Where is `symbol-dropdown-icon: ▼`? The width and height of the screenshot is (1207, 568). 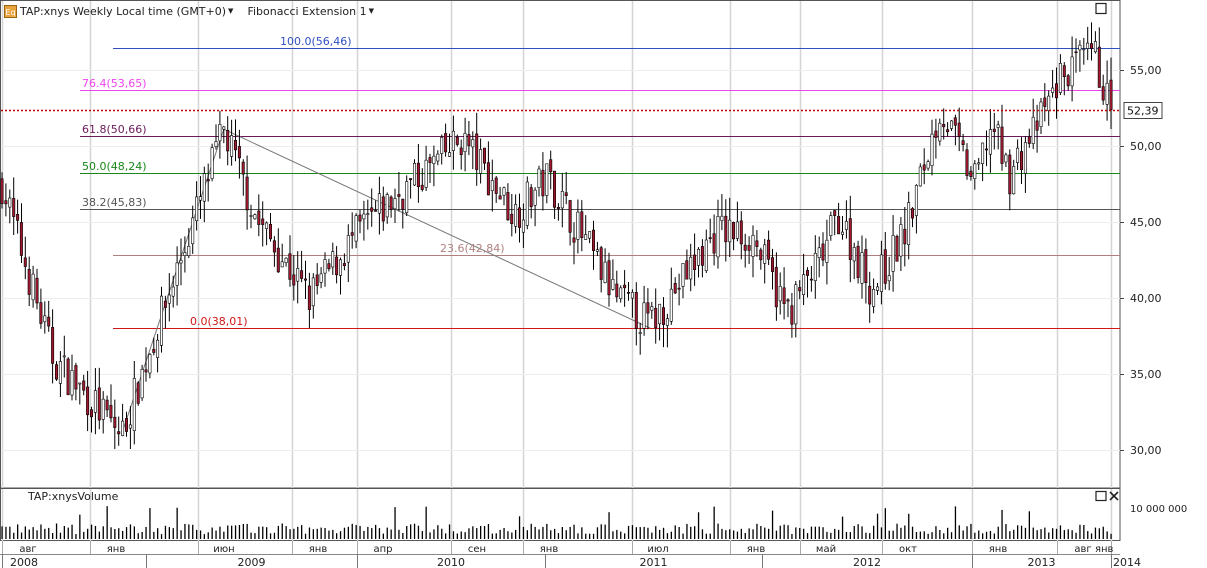
symbol-dropdown-icon: ▼ is located at coordinates (231, 11).